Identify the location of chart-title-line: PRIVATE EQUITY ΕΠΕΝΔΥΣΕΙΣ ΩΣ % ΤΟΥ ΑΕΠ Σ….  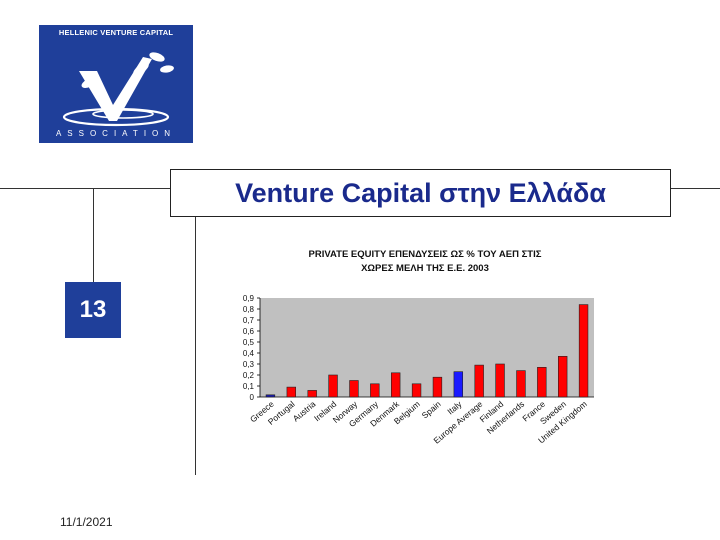
(425, 254).